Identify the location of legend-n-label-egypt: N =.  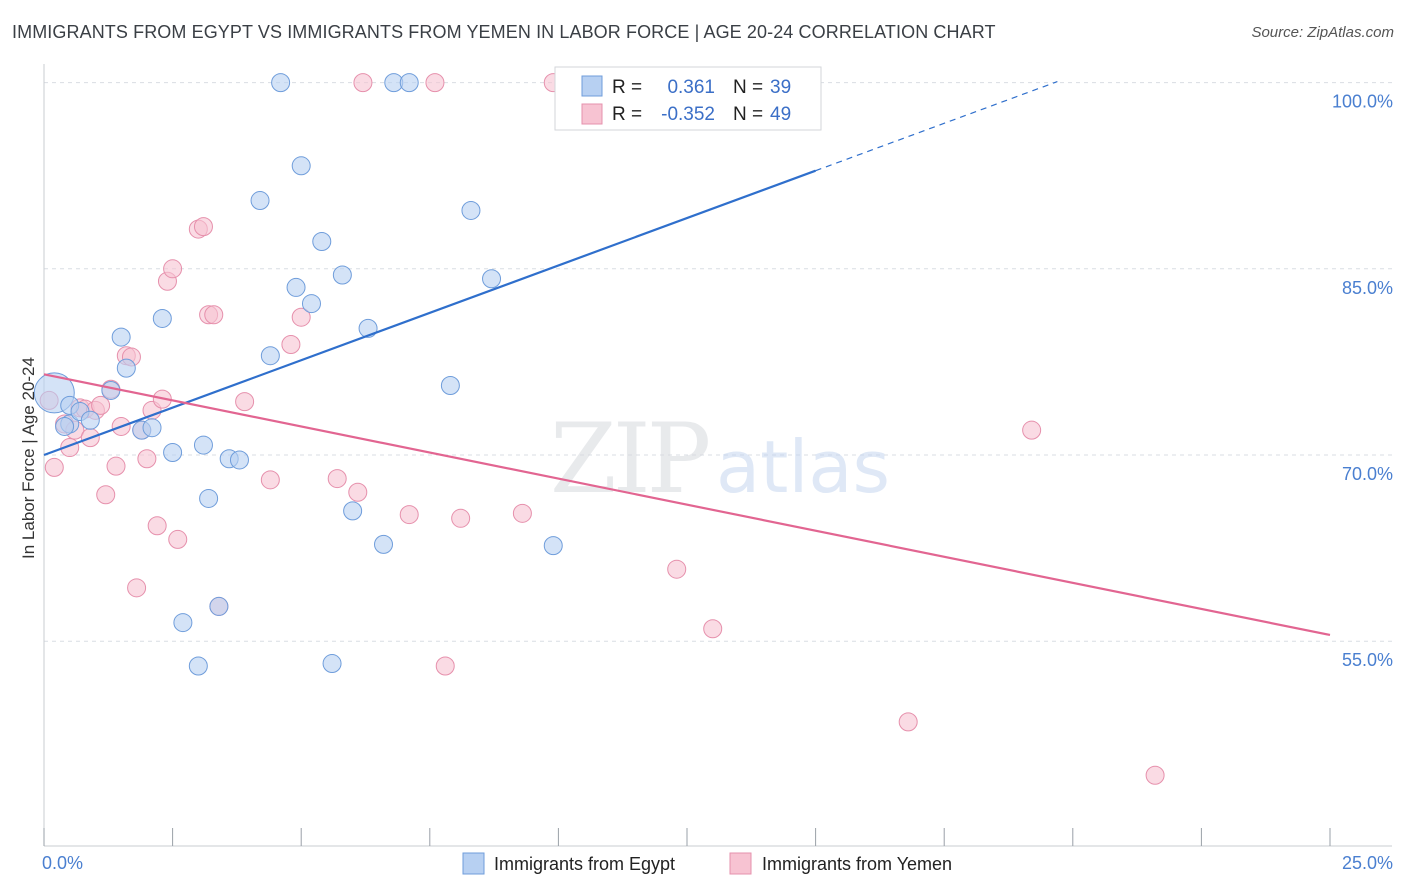
(748, 87).